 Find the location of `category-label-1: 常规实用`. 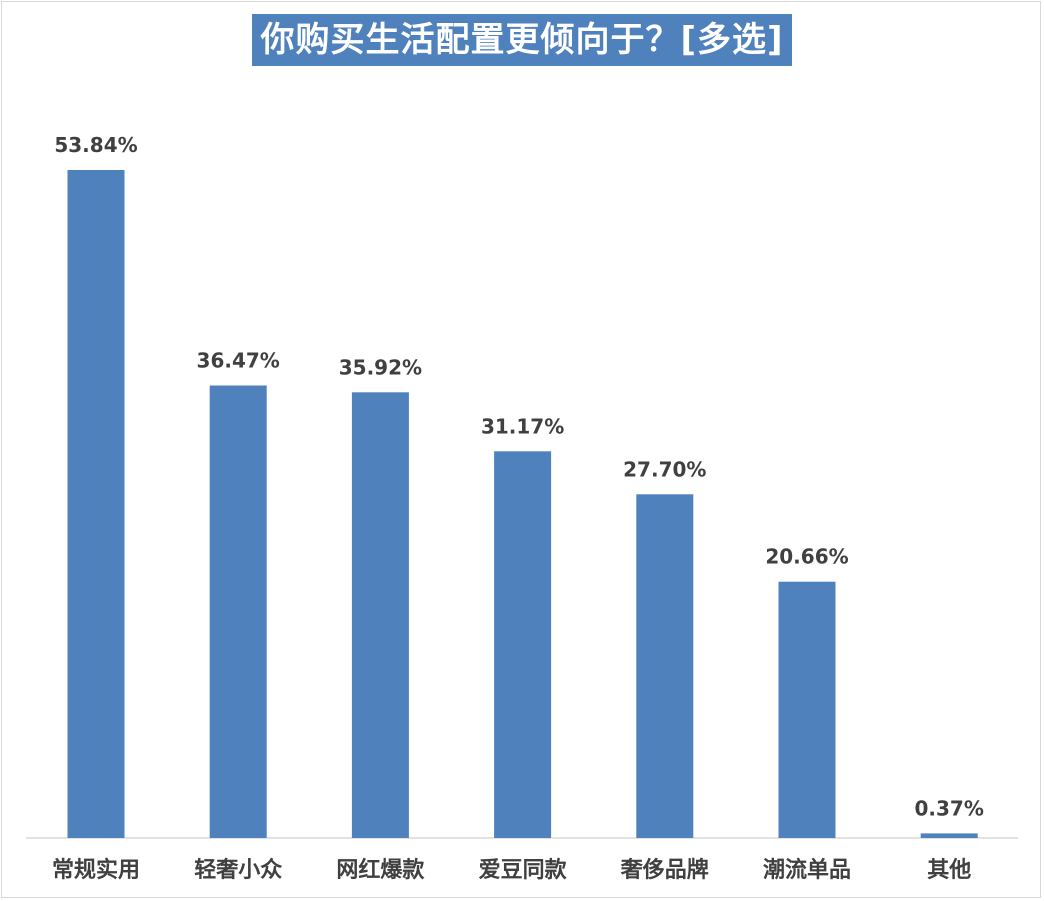

category-label-1: 常规实用 is located at coordinates (96, 870).